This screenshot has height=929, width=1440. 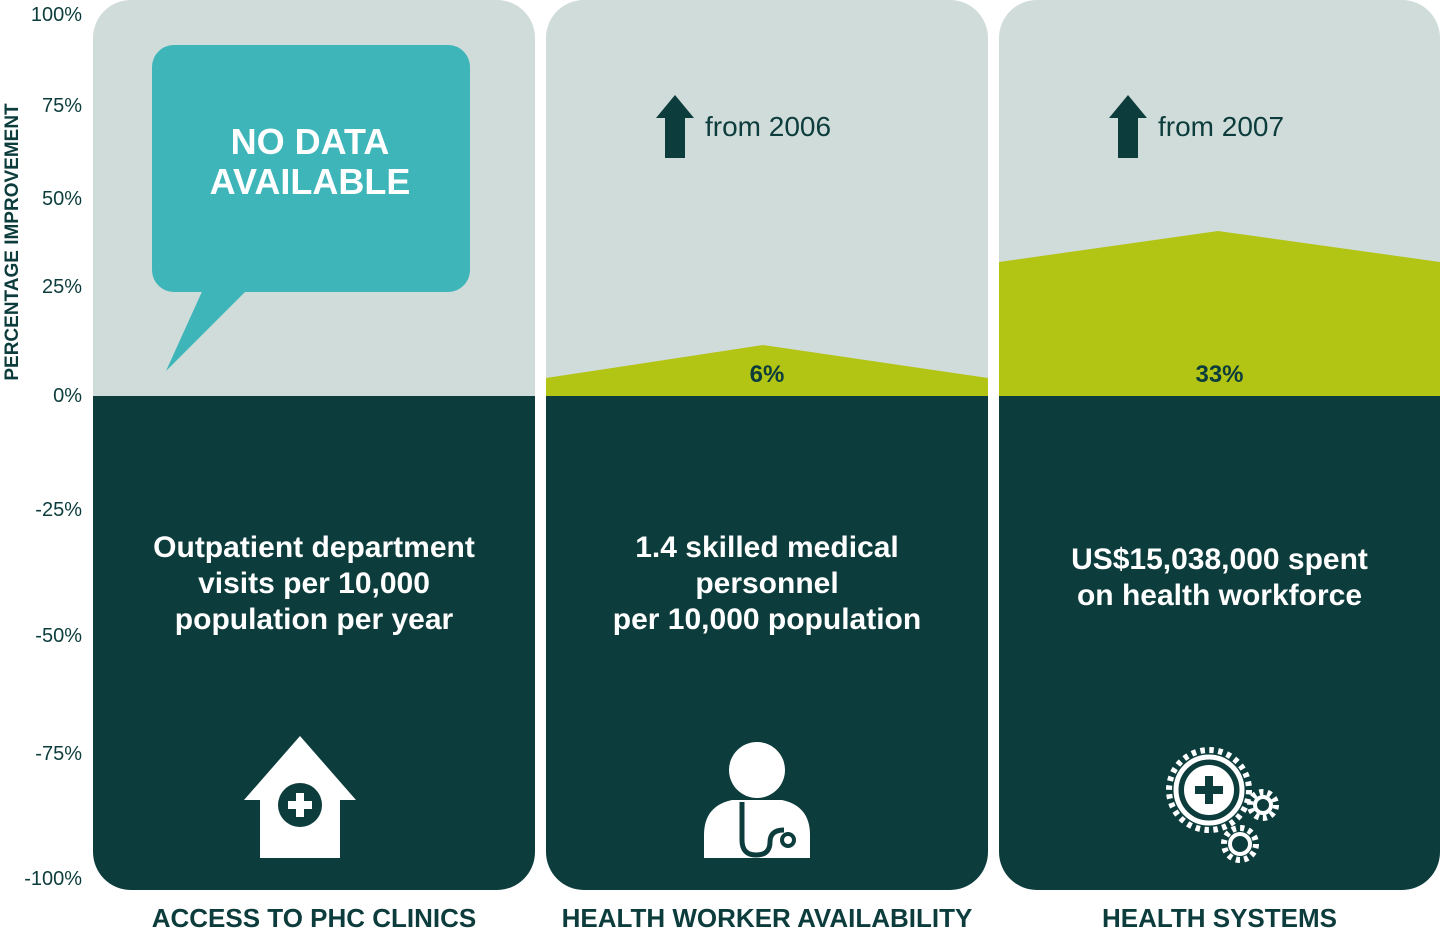 What do you see at coordinates (314, 583) in the screenshot?
I see `description-line: visits per 10,000` at bounding box center [314, 583].